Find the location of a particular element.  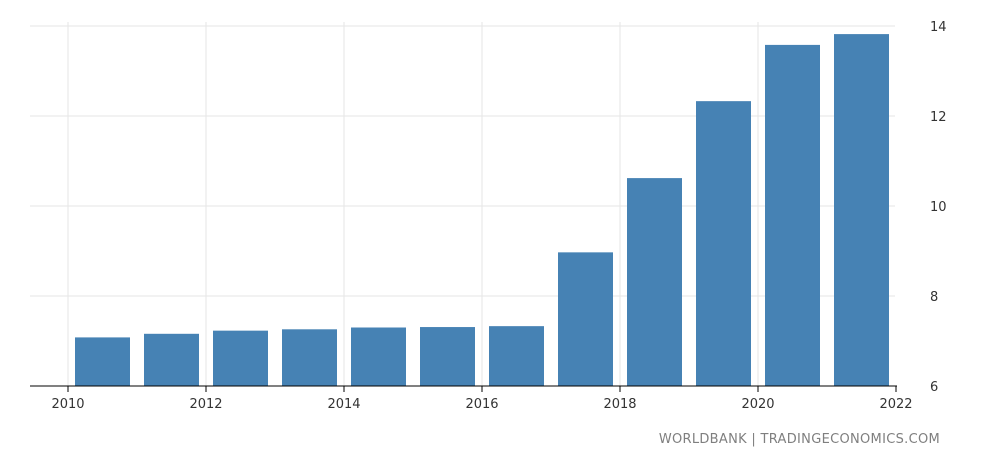

bar-2018 is located at coordinates (654, 282).